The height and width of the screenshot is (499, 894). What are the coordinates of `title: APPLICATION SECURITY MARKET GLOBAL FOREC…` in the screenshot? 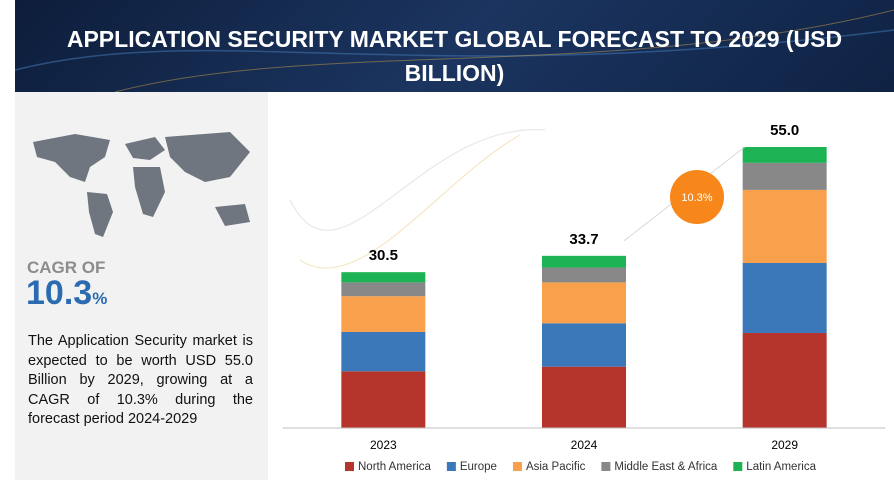 It's located at (454, 56).